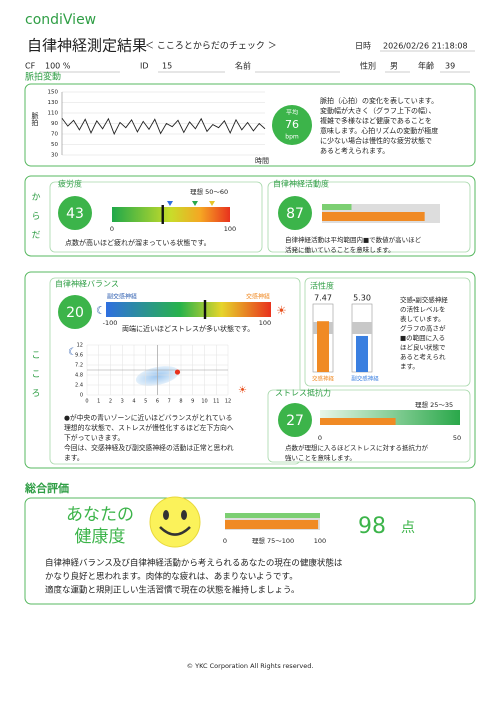  I want to click on scale-label: 0, so click(320, 438).